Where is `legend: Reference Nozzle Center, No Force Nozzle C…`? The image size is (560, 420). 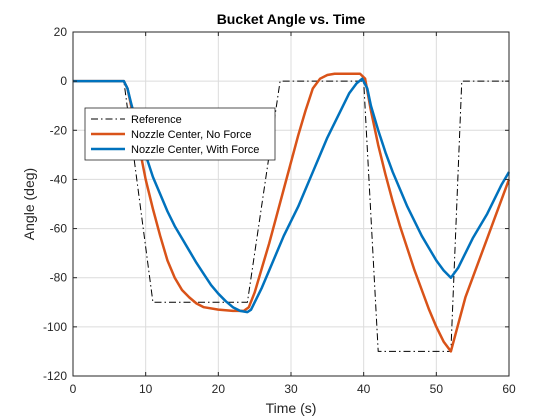 legend: Reference Nozzle Center, No Force Nozzle C… is located at coordinates (180, 134).